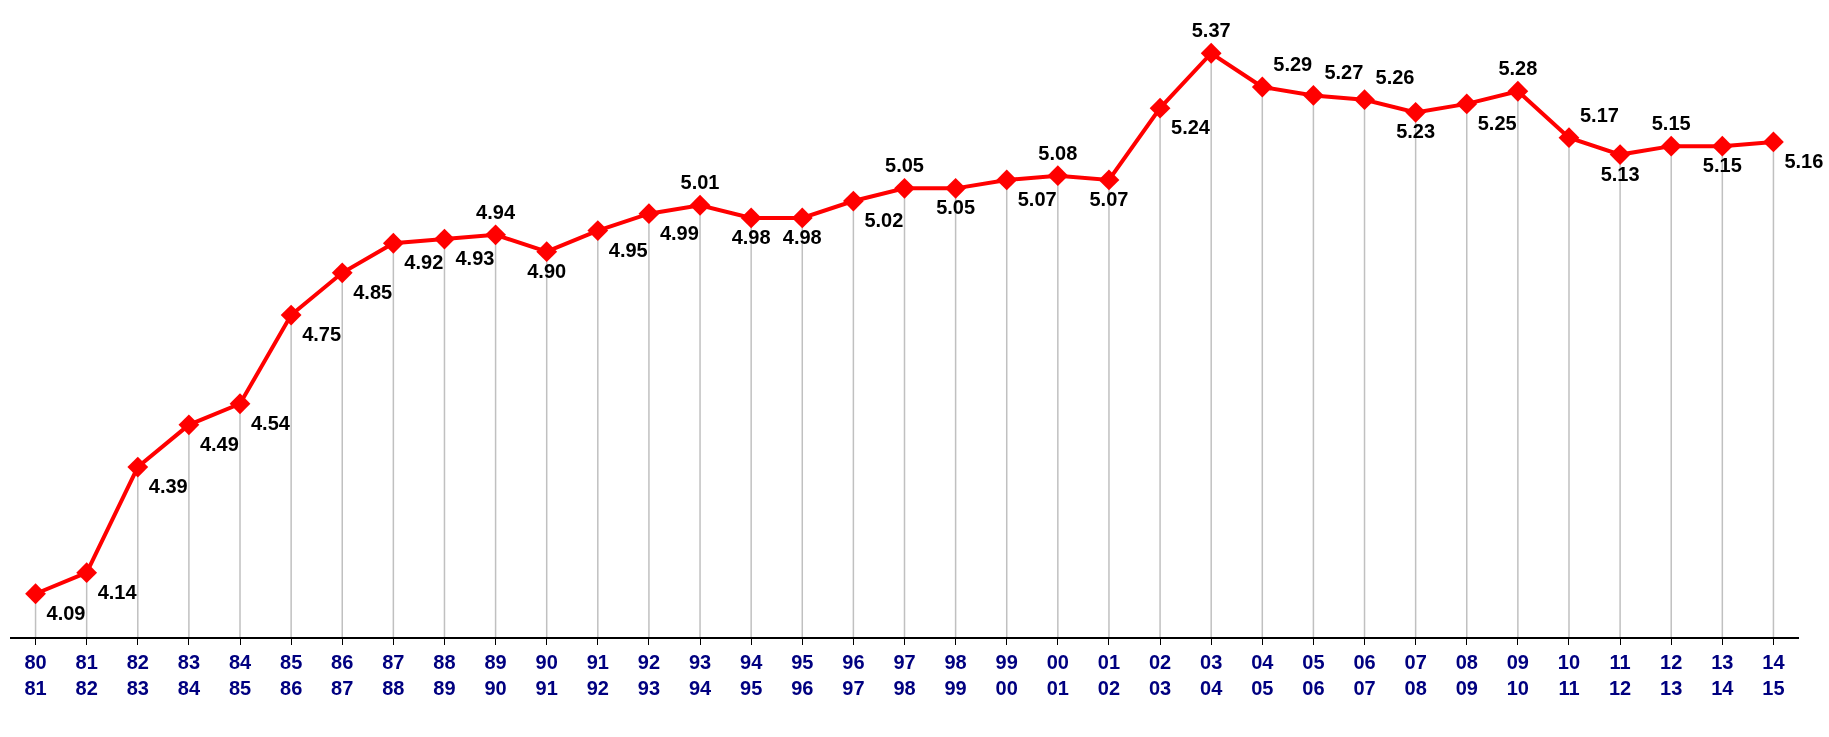  What do you see at coordinates (342, 674) in the screenshot?
I see `x-tick-label: 86 87` at bounding box center [342, 674].